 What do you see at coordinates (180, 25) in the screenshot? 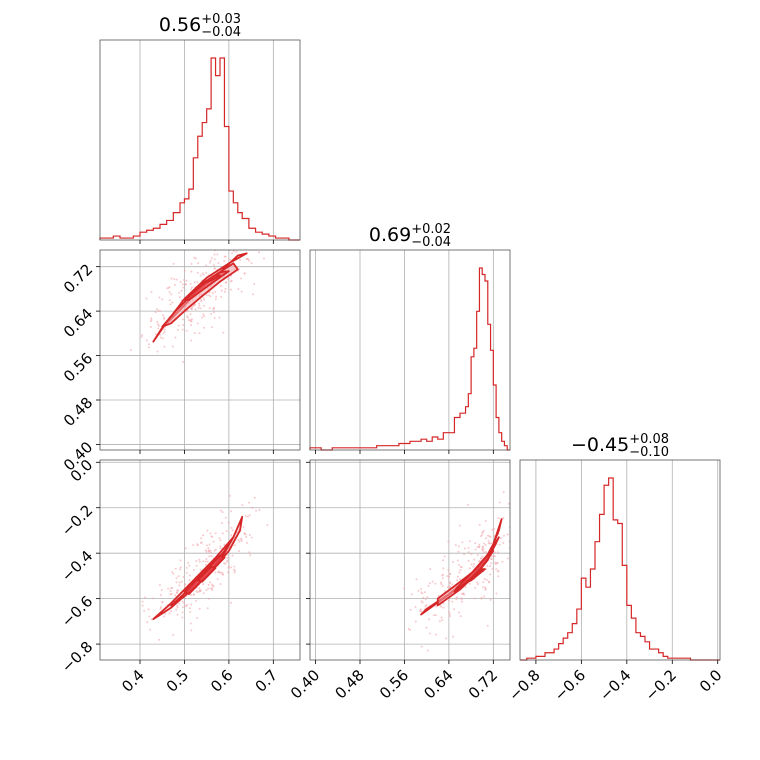
I see `title-value: 0.56` at bounding box center [180, 25].